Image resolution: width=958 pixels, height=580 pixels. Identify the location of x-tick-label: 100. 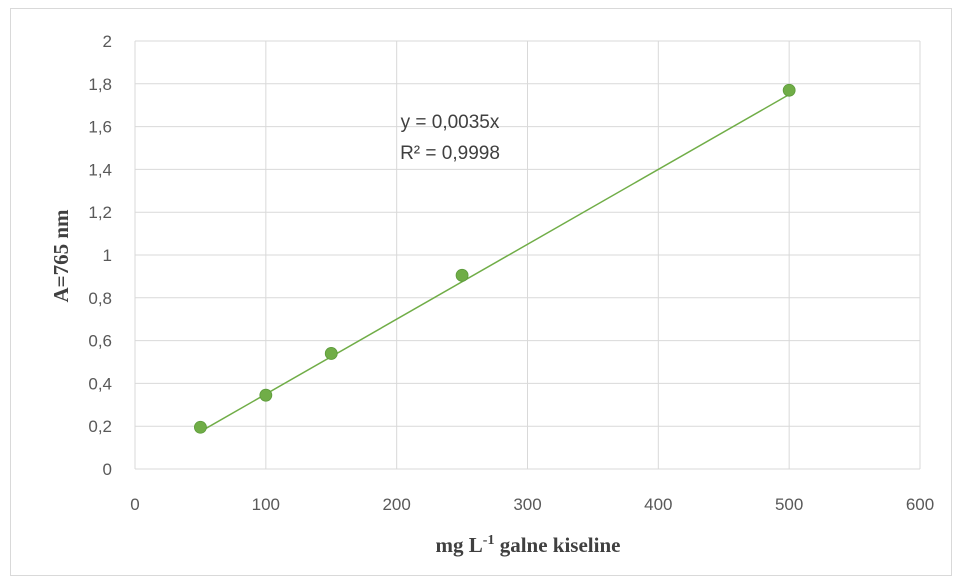
(266, 504).